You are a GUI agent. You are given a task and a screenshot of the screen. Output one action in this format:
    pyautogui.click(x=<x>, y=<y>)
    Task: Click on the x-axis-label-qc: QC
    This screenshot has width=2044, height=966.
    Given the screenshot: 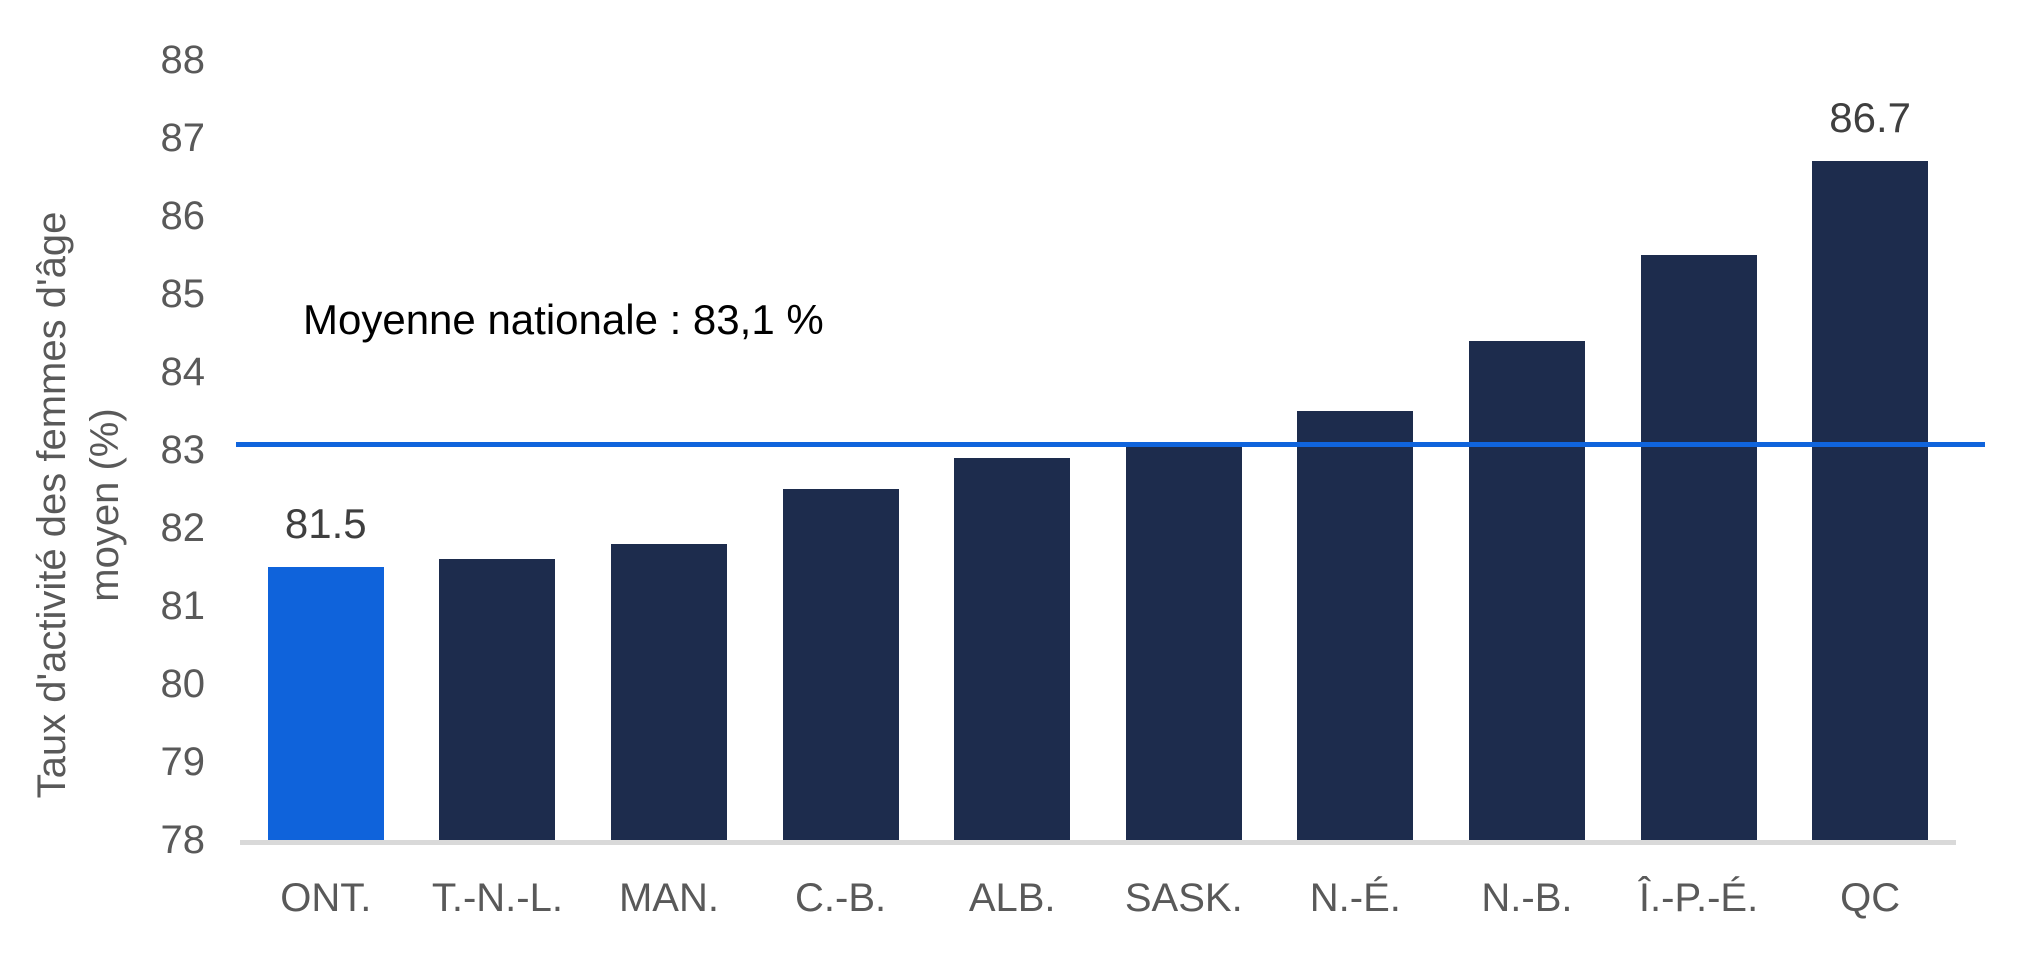 What is the action you would take?
    pyautogui.click(x=1870, y=898)
    